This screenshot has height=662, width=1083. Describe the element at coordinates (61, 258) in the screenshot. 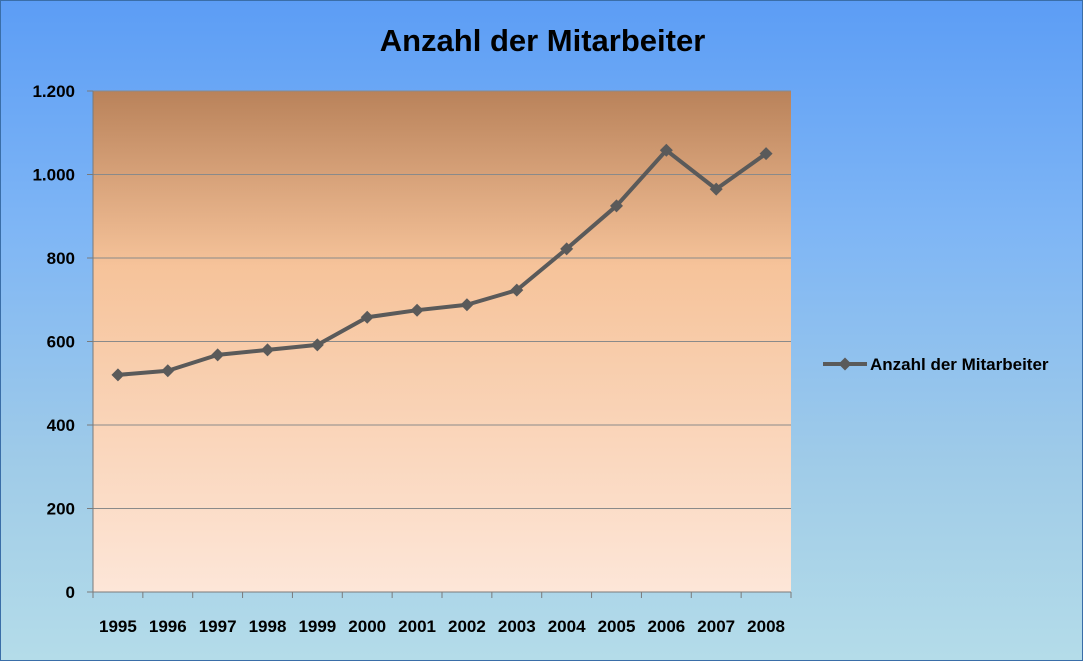

I see `y-tick-label: 800` at that location.